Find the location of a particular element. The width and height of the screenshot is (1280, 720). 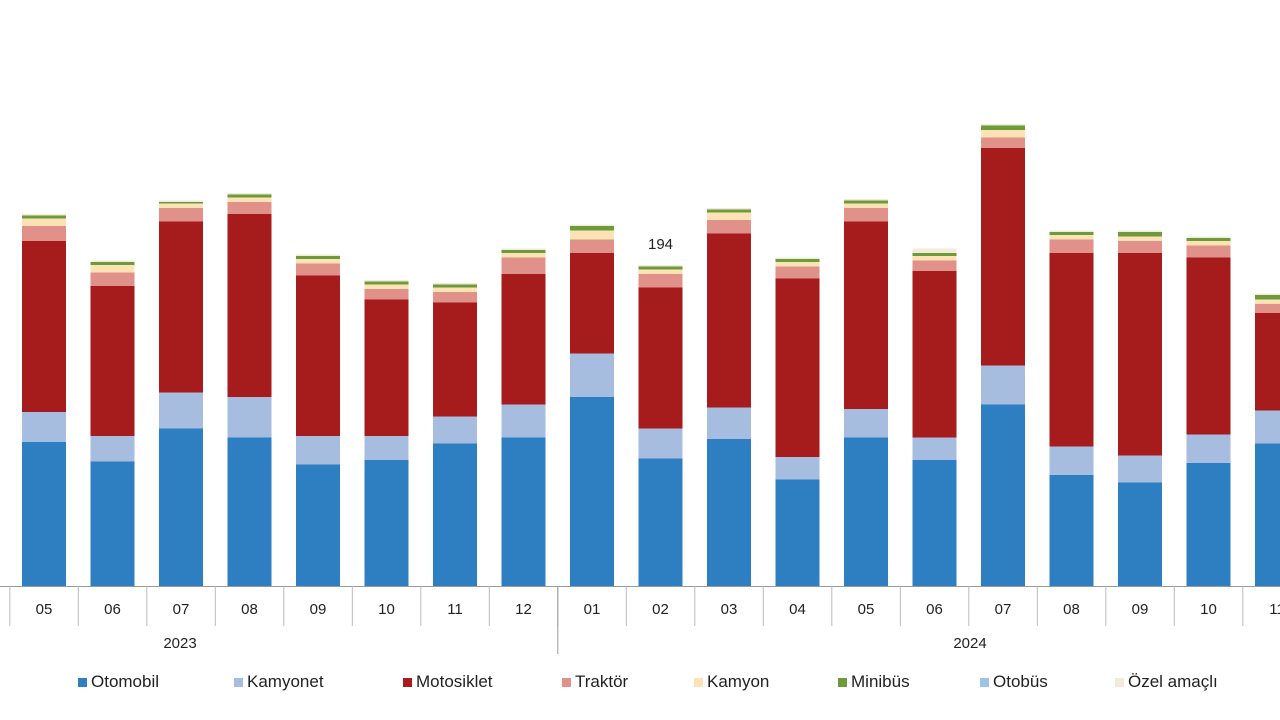

legend-item: Kamyon is located at coordinates (731, 682).